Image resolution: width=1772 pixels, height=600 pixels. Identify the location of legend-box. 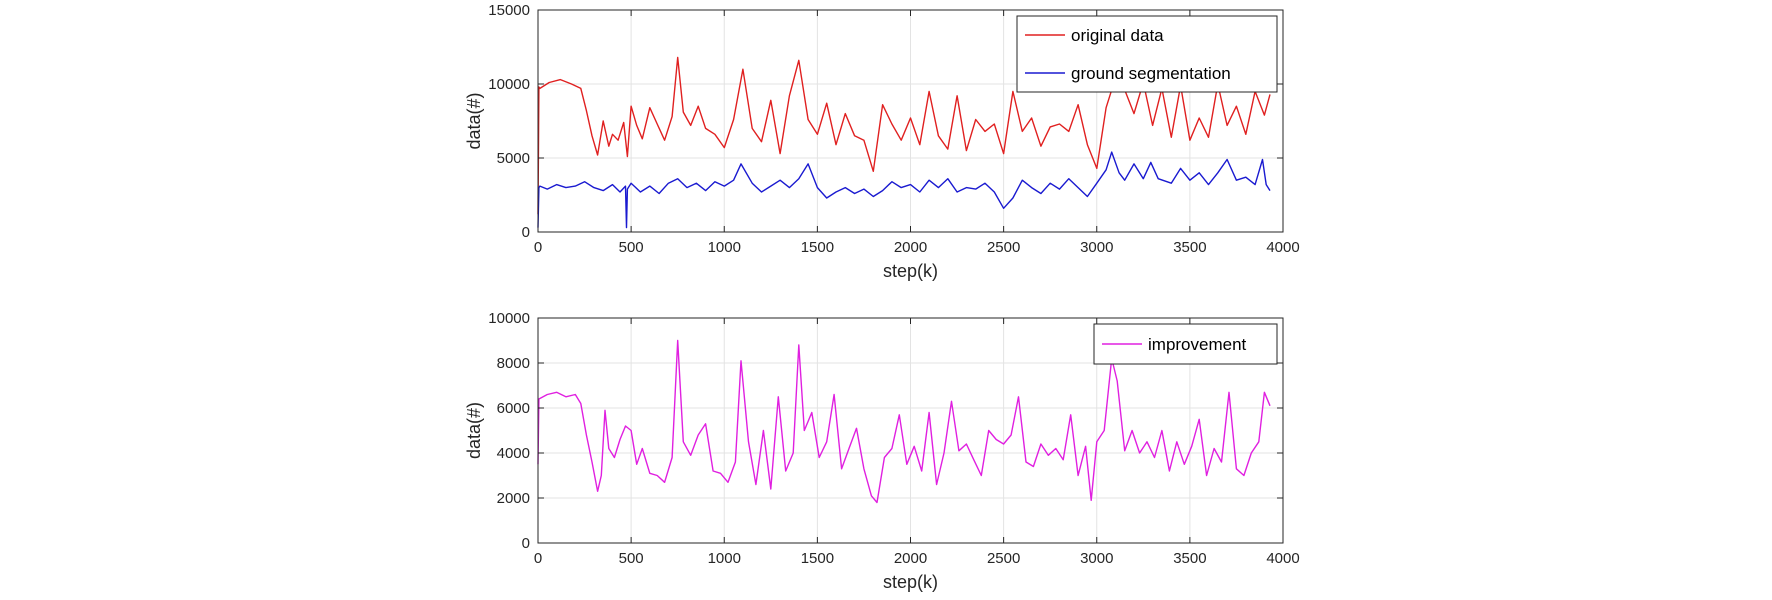
(1147, 54).